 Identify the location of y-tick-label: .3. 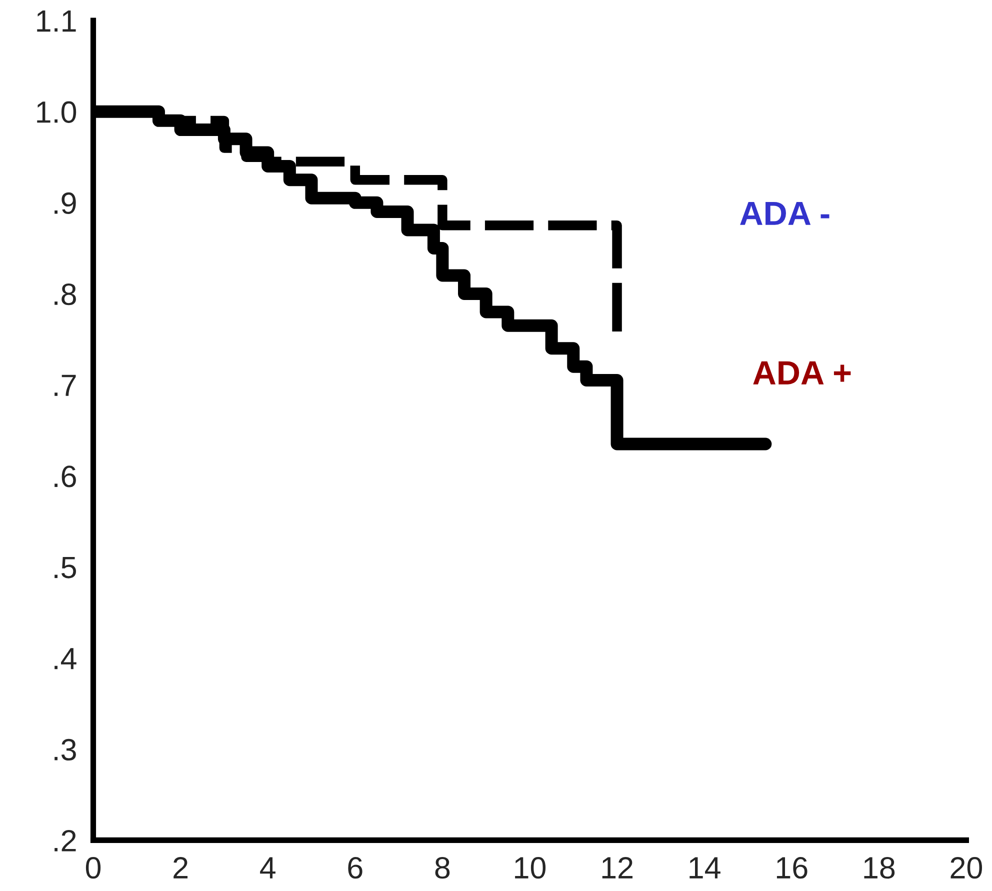
(65, 749).